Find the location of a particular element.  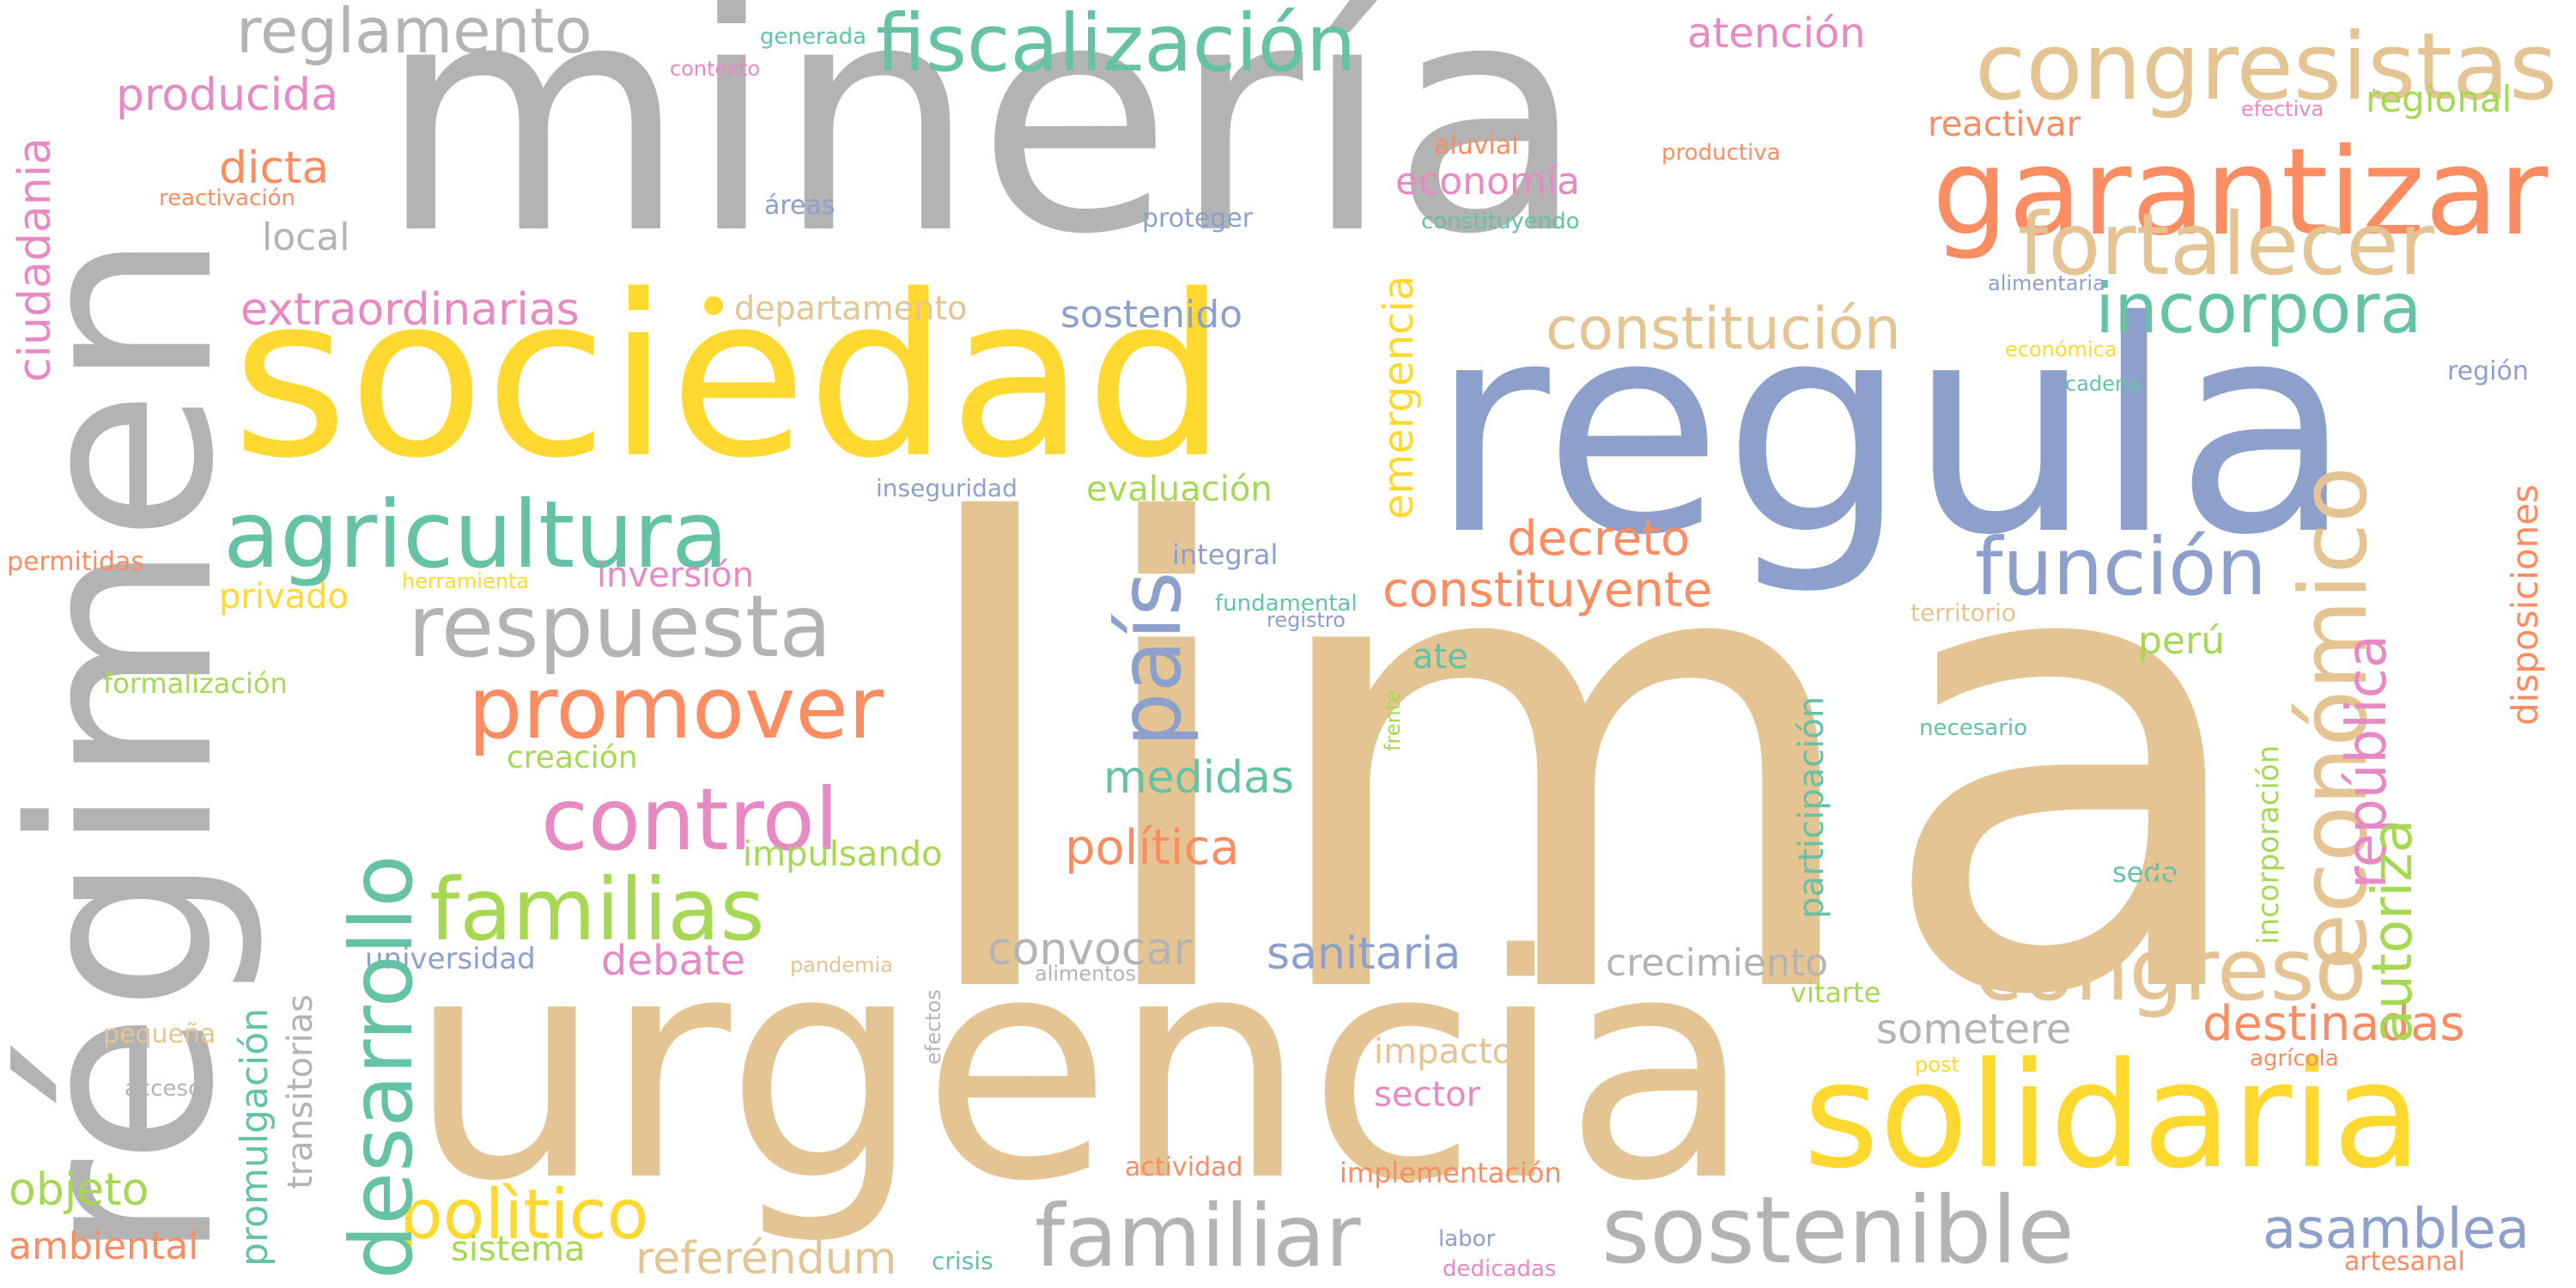

word-congresistas: congresistas is located at coordinates (2266, 67).